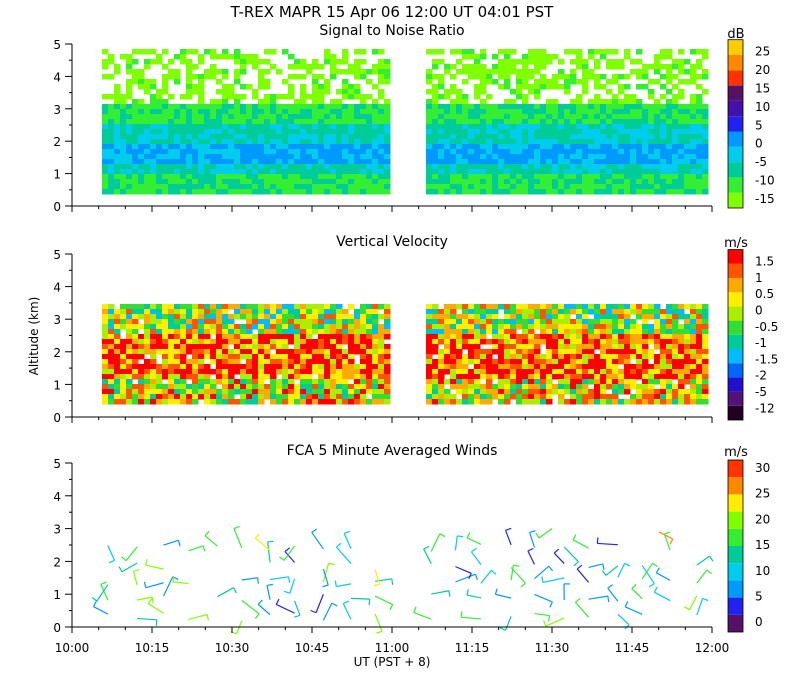 Image resolution: width=800 pixels, height=700 pixels. I want to click on colorbar-tick-label: -10, so click(765, 181).